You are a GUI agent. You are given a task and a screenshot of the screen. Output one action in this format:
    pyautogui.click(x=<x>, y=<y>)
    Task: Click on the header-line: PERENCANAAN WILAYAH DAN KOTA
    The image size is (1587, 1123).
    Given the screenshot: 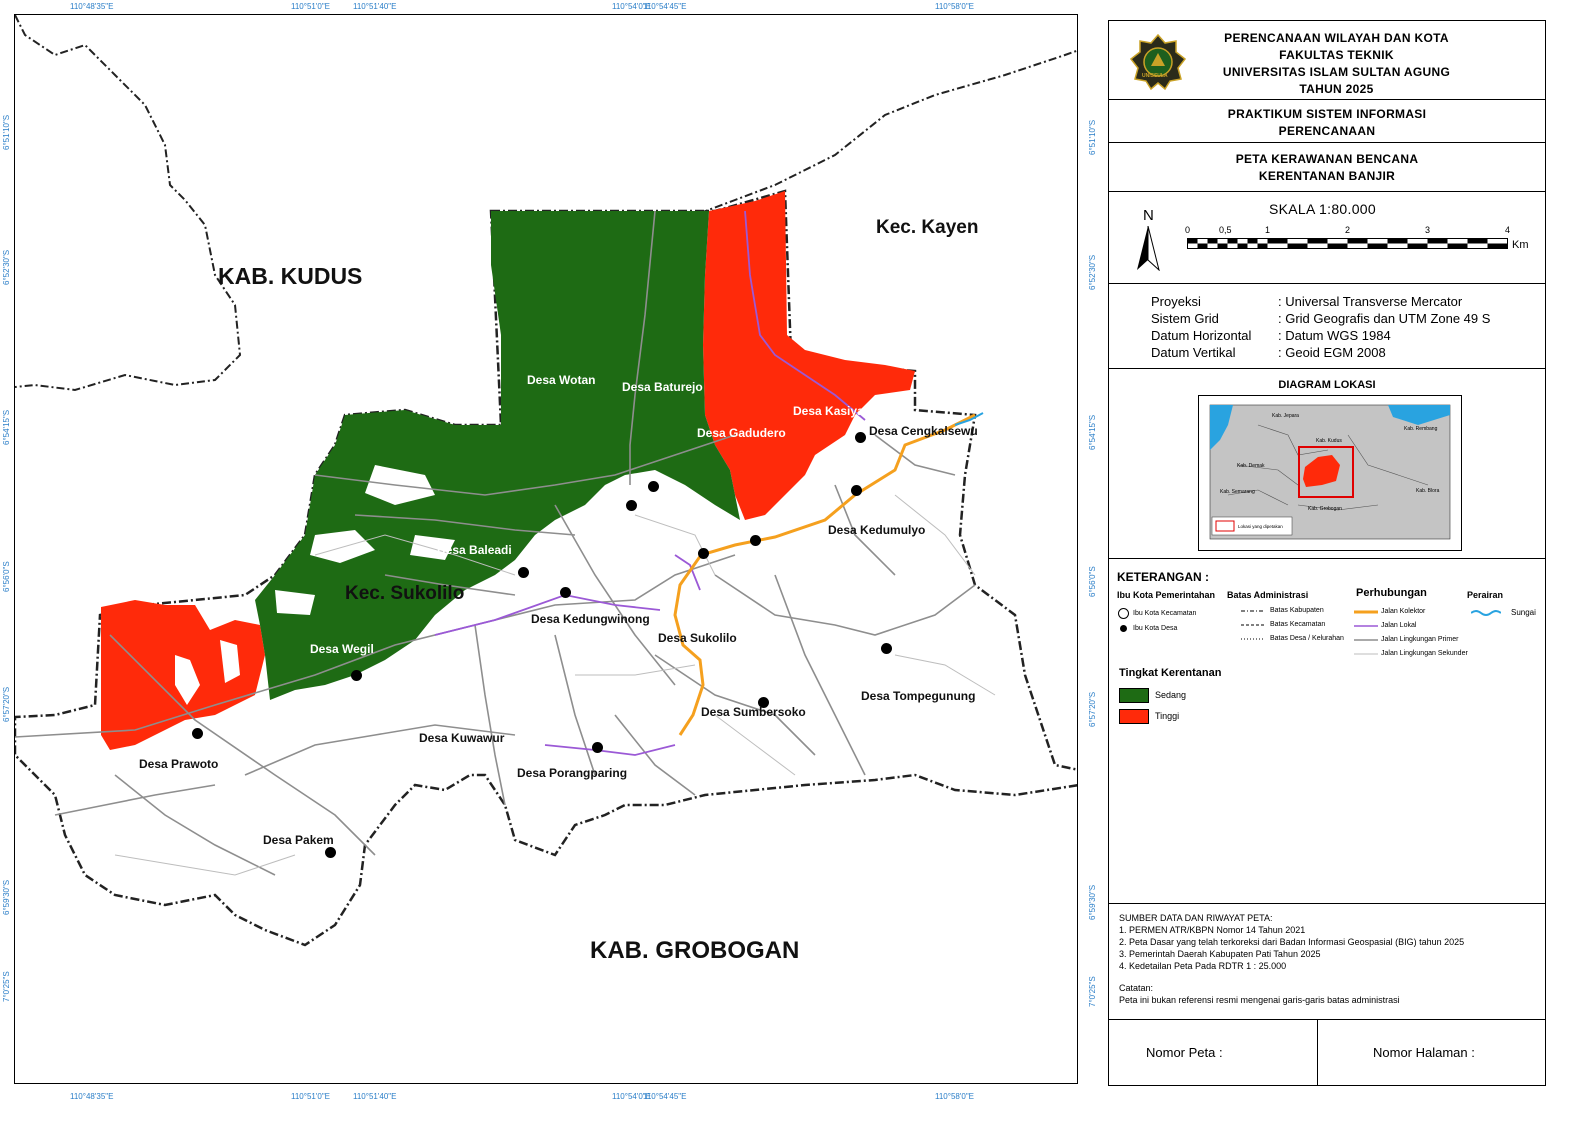 What is the action you would take?
    pyautogui.click(x=1336, y=38)
    